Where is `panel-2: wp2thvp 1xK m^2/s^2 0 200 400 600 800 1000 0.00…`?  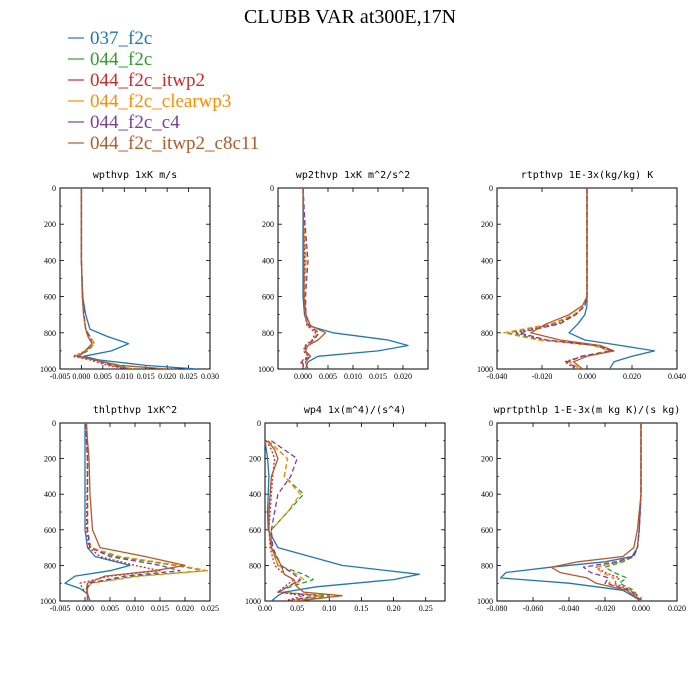
panel-2: wp2thvp 1xK m^2/s^2 0 200 400 600 800 1000 0.00… is located at coordinates (343, 275).